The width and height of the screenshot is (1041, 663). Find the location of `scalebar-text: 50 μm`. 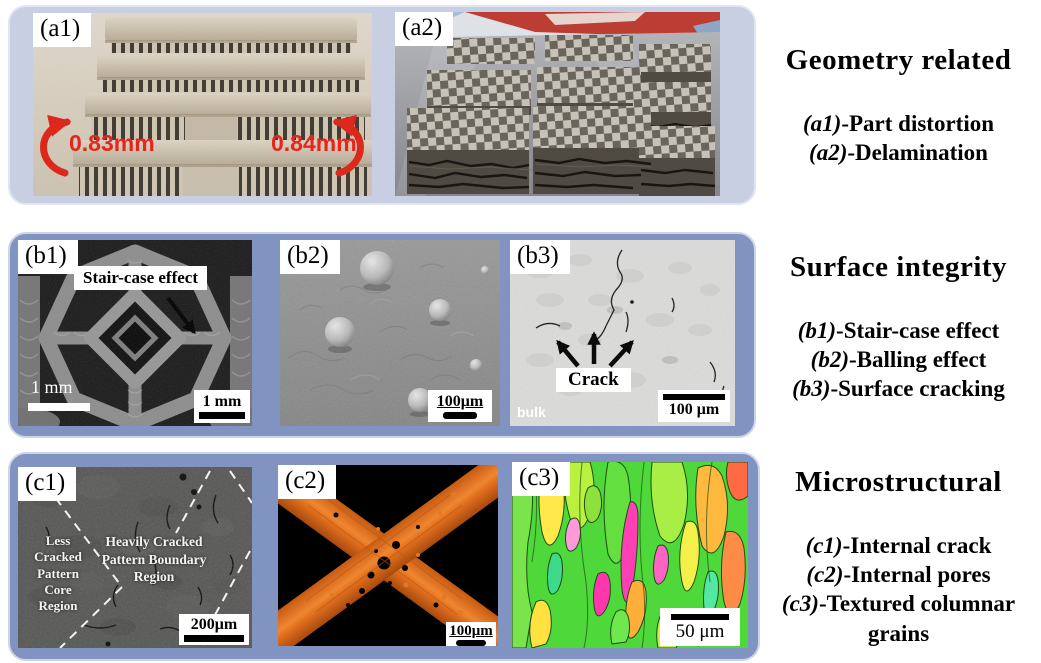

scalebar-text: 50 μm is located at coordinates (700, 631).